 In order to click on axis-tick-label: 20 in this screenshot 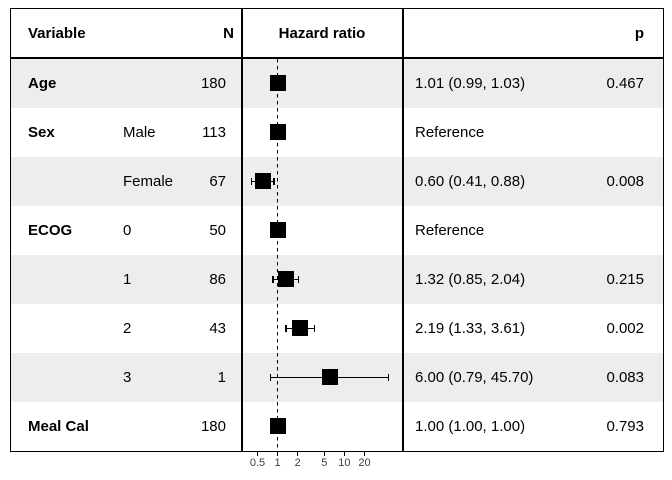, I will do `click(364, 462)`.